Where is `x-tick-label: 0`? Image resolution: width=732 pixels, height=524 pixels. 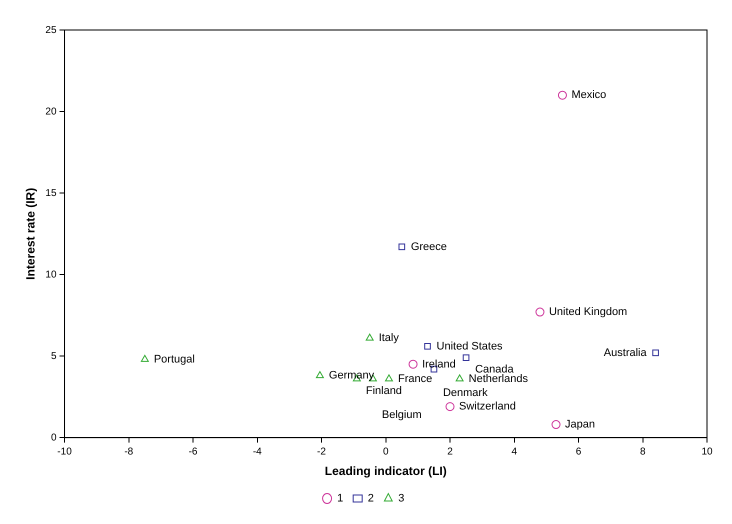 x-tick-label: 0 is located at coordinates (385, 452).